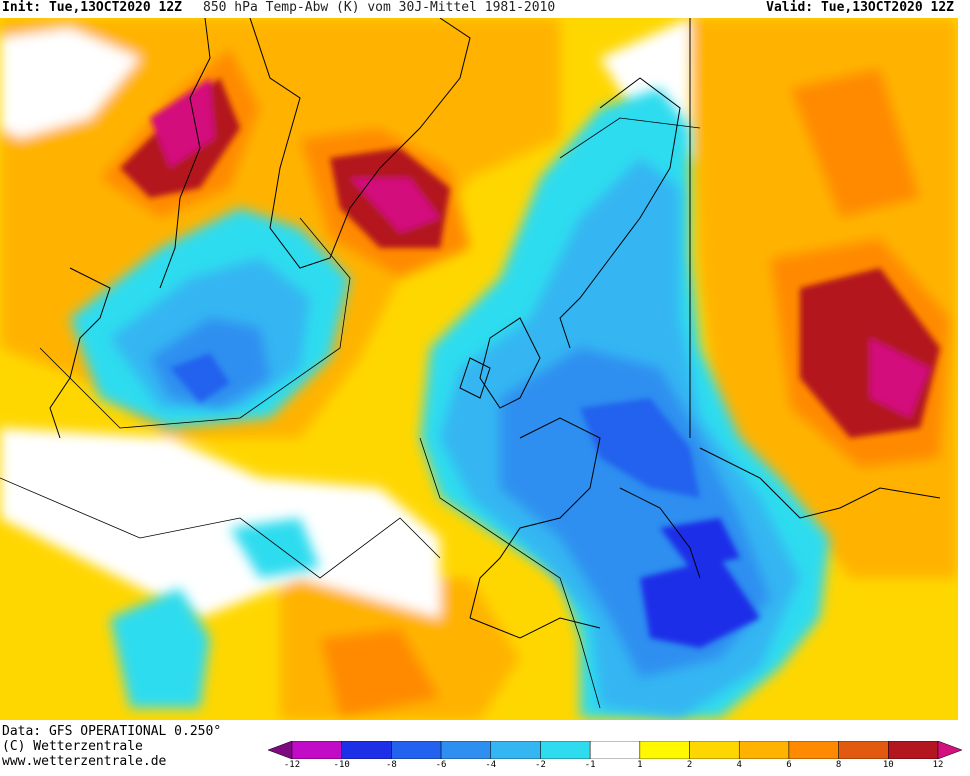  What do you see at coordinates (855, 143) in the screenshot?
I see `warm-core-urals` at bounding box center [855, 143].